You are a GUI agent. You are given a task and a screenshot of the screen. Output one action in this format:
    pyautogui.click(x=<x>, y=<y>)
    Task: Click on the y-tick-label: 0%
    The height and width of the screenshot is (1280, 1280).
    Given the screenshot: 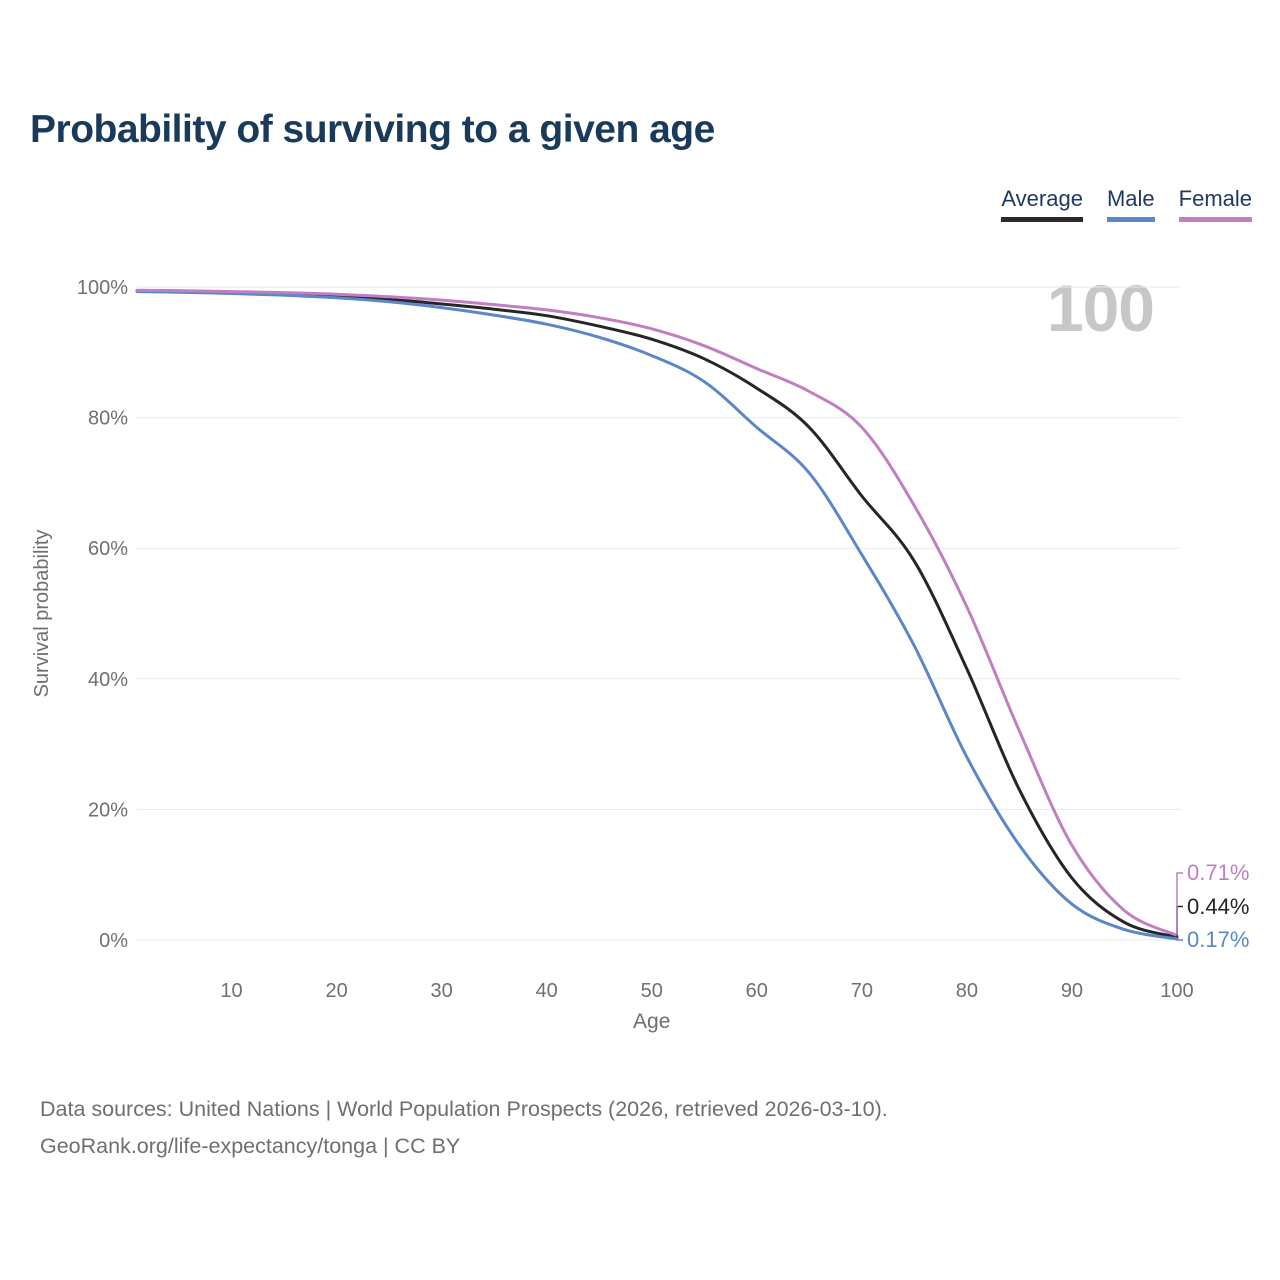 What is the action you would take?
    pyautogui.click(x=113, y=941)
    